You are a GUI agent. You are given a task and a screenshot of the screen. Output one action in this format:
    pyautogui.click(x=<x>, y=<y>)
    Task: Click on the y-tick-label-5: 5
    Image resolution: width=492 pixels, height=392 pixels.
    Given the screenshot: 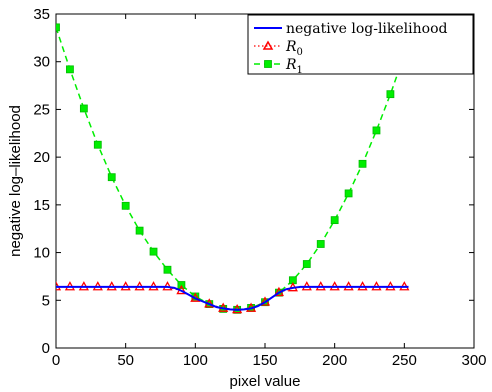 What is the action you would take?
    pyautogui.click(x=46, y=300)
    